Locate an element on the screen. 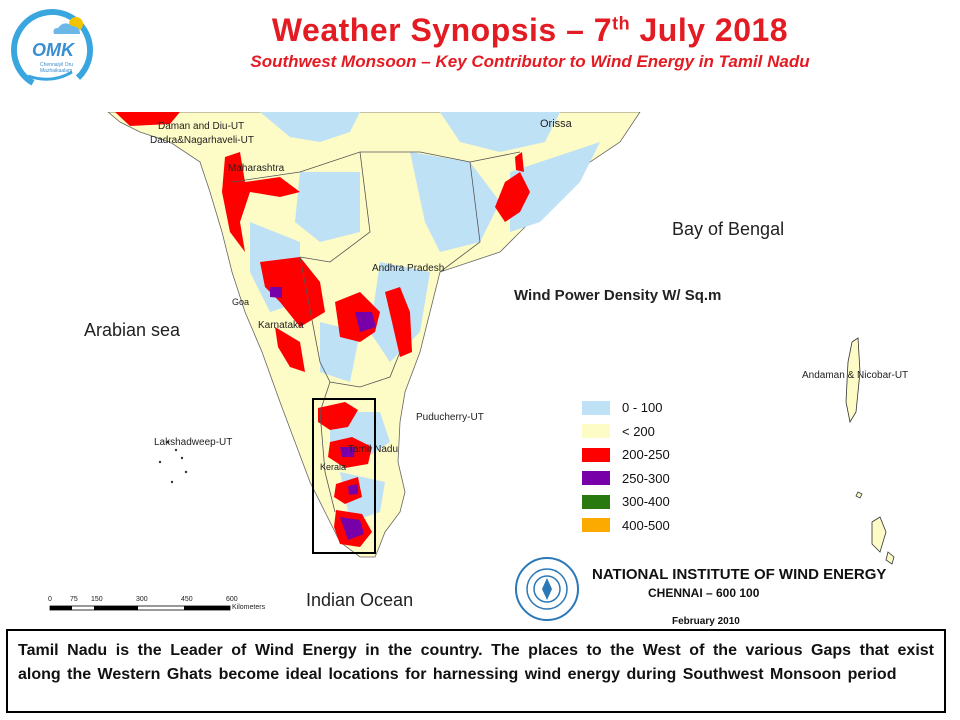  label-orissa: Orissa is located at coordinates (556, 124).